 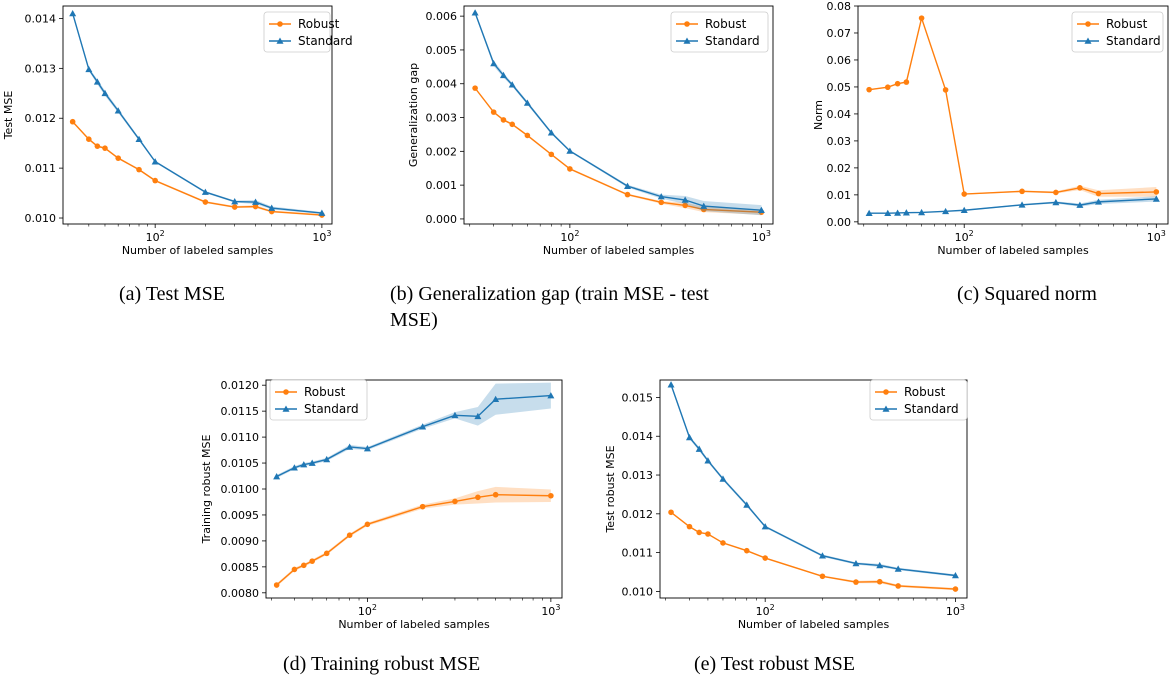 What do you see at coordinates (8, 116) in the screenshot?
I see `y-axis-label: Test MSE` at bounding box center [8, 116].